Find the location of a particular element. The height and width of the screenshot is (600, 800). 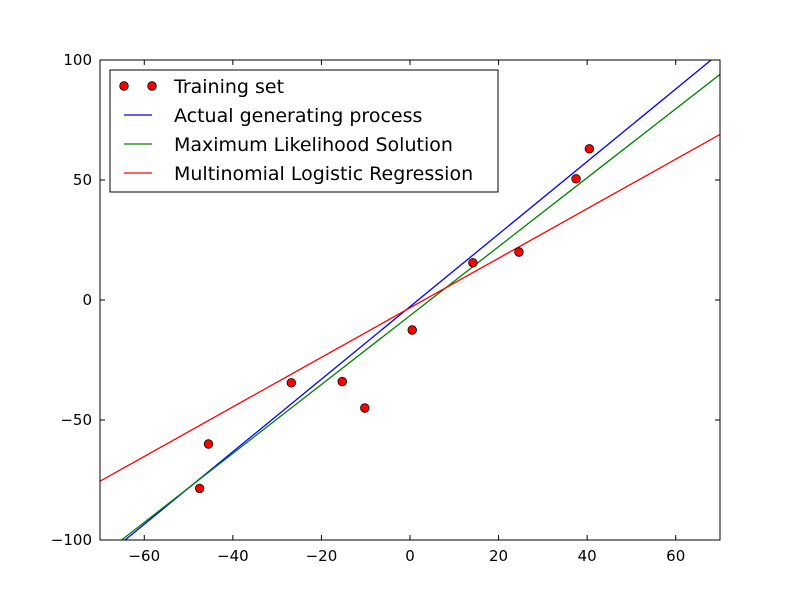

x-tick-label: −60 is located at coordinates (144, 556).